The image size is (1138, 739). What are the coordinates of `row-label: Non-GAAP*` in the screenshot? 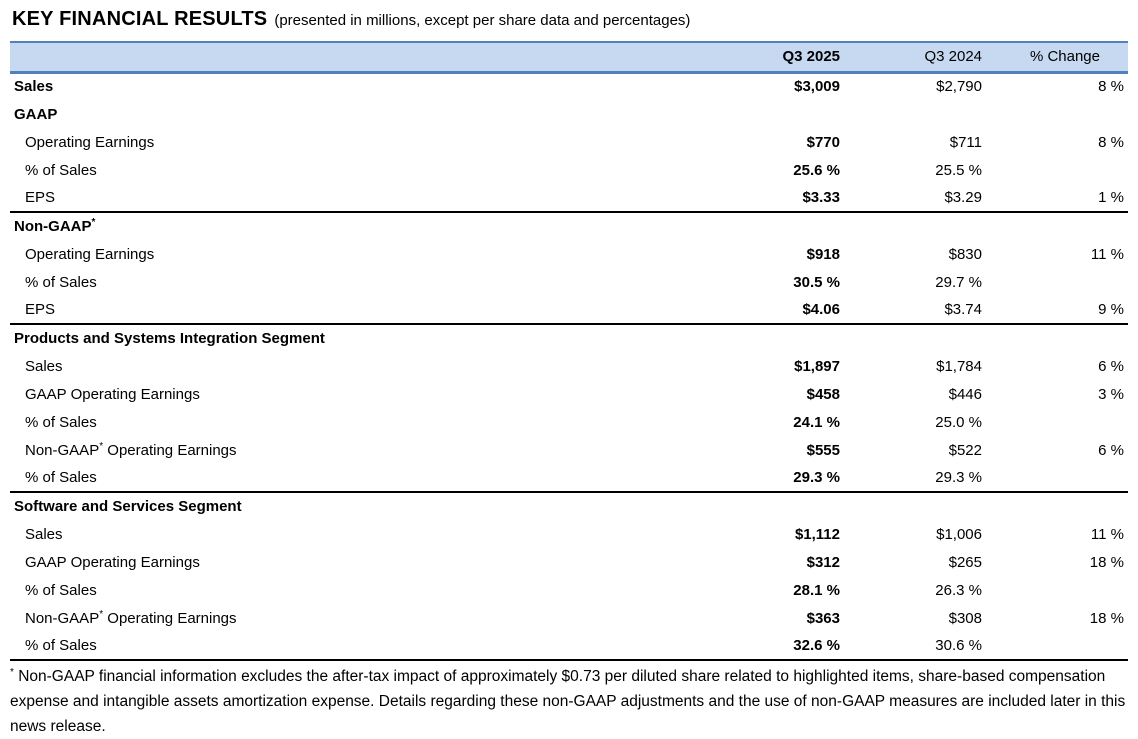 It's located at (55, 226).